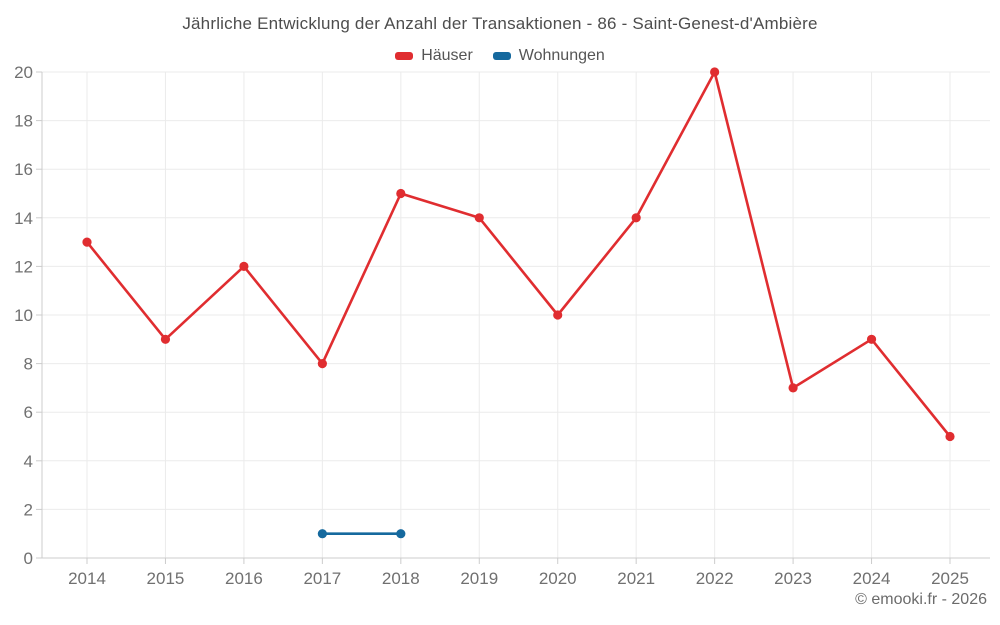 This screenshot has height=625, width=1000. What do you see at coordinates (404, 56) in the screenshot?
I see `legend-swatch-haeuser-icon` at bounding box center [404, 56].